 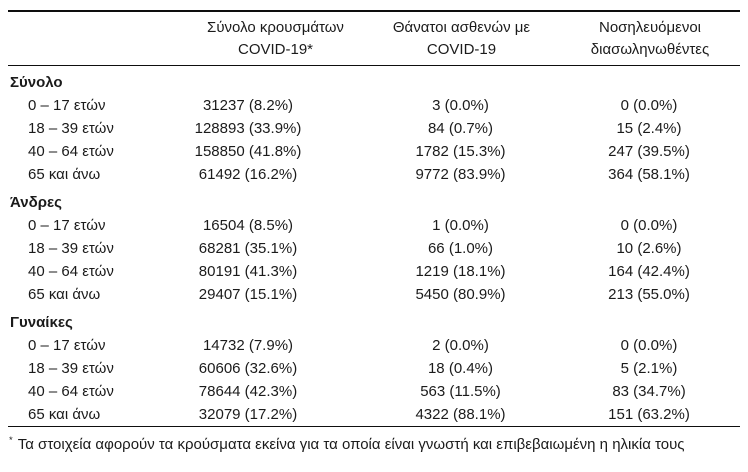 I want to click on section-header-row: Άνδρες, so click(x=374, y=202).